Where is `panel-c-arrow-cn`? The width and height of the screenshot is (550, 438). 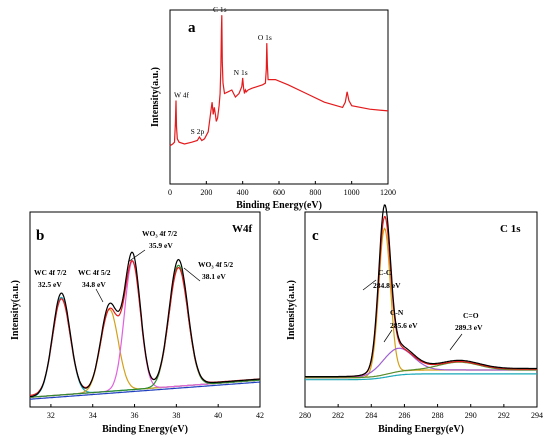 panel-c-arrow-cn is located at coordinates (388, 336).